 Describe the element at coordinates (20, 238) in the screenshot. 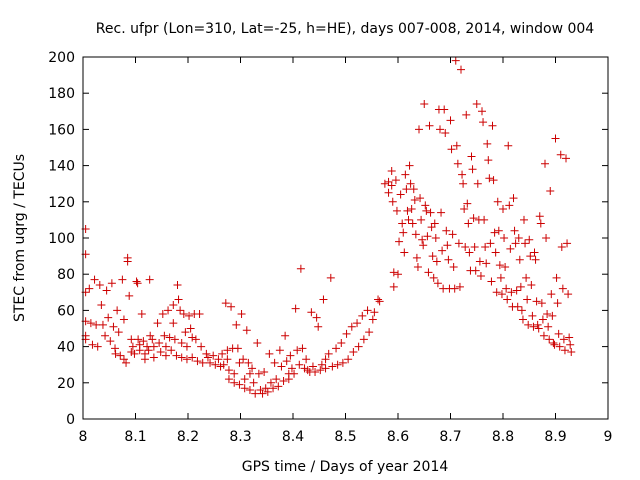

I see `y-axis-label: STEC from uqrg / TECUs` at that location.